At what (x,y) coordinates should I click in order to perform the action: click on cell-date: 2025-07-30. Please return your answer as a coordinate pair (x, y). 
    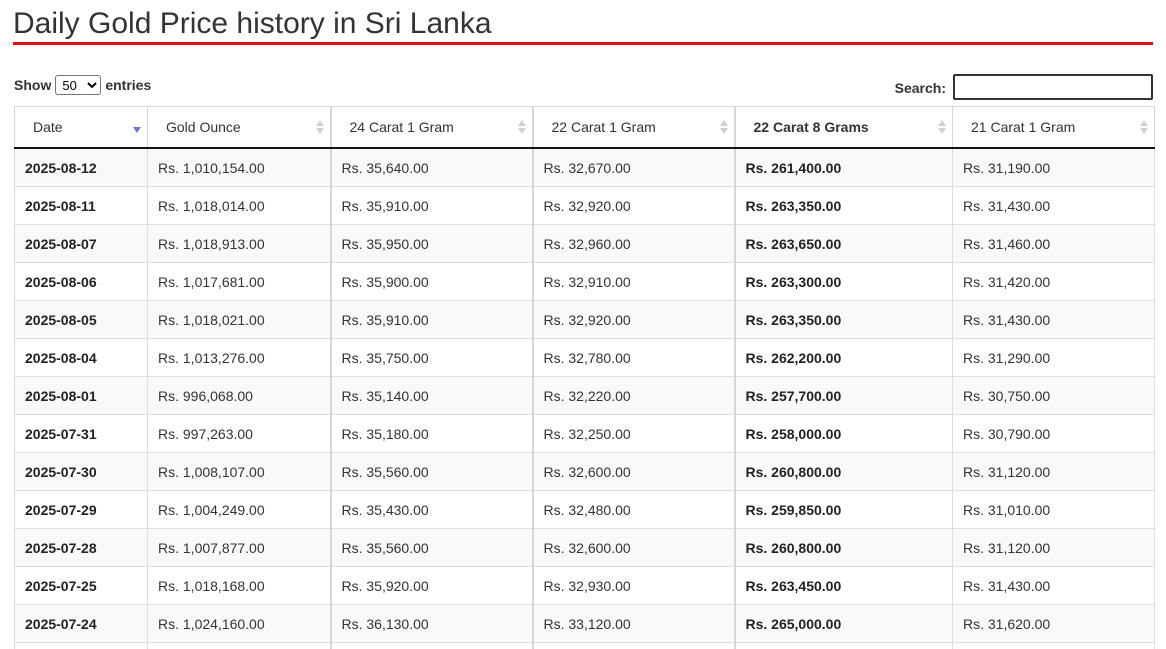
    Looking at the image, I should click on (81, 471).